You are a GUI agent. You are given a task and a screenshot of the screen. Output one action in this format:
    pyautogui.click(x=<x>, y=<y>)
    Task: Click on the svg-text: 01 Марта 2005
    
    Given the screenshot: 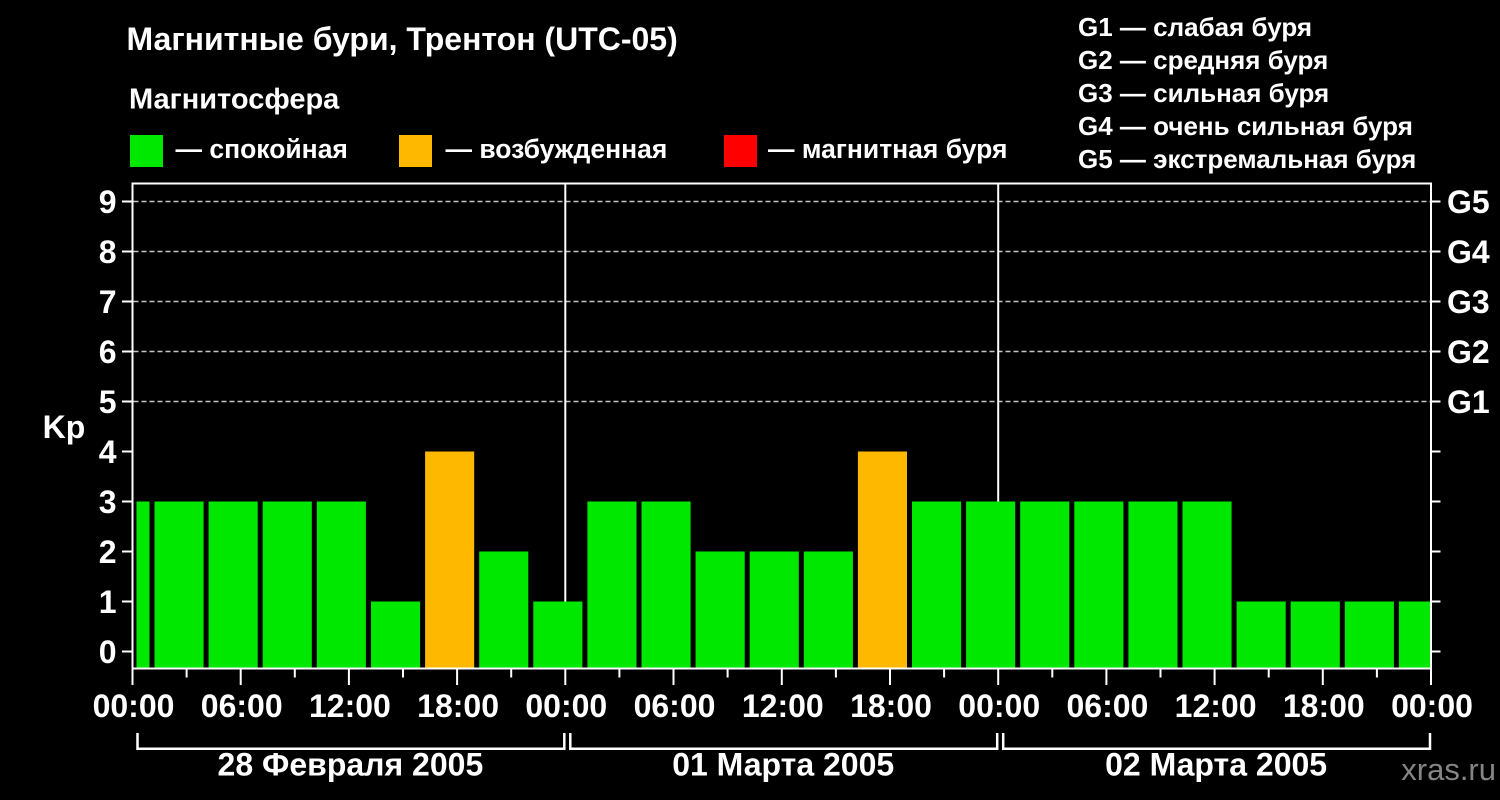 What is the action you would take?
    pyautogui.click(x=783, y=765)
    